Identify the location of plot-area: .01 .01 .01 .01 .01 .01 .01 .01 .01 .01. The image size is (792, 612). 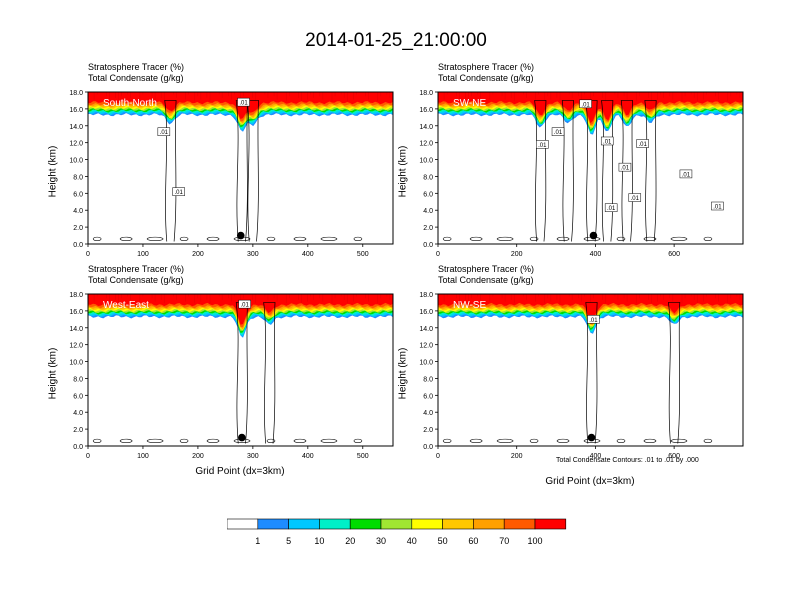
(590, 167).